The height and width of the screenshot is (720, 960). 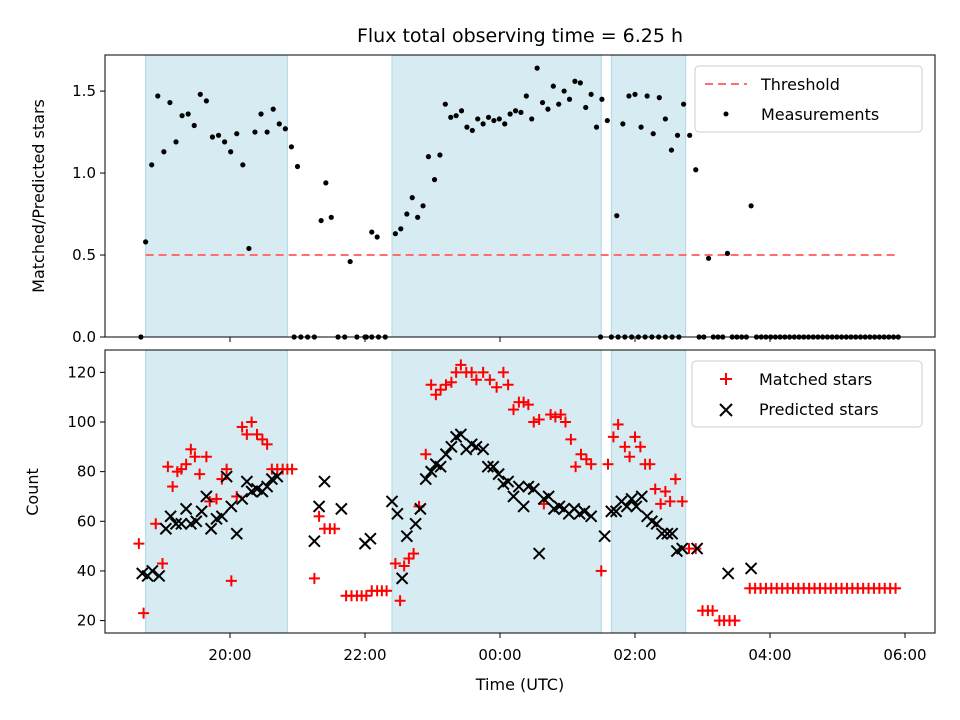 I want to click on legend-bottom: Matched stars Predicted stars, so click(x=807, y=394).